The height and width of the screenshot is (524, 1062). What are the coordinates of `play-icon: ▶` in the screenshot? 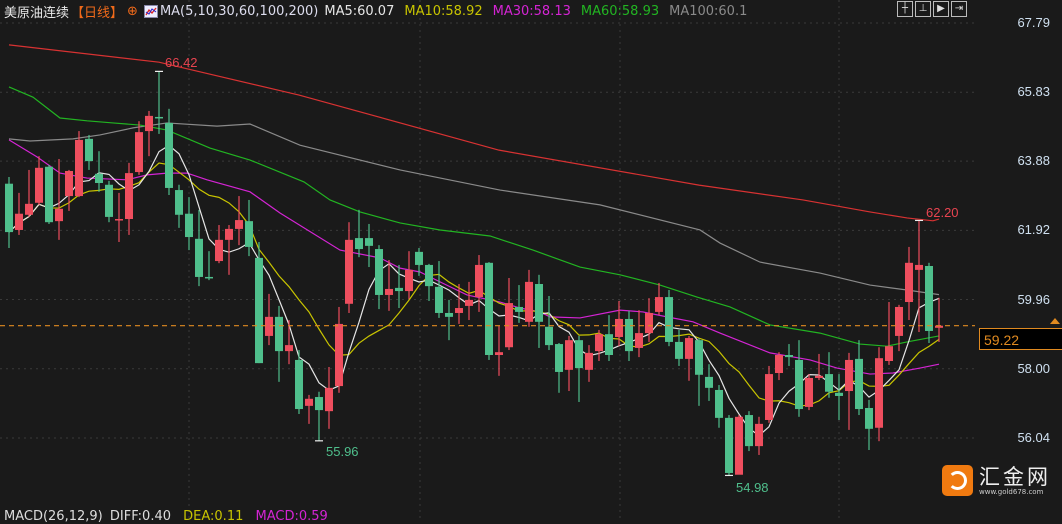 It's located at (941, 9).